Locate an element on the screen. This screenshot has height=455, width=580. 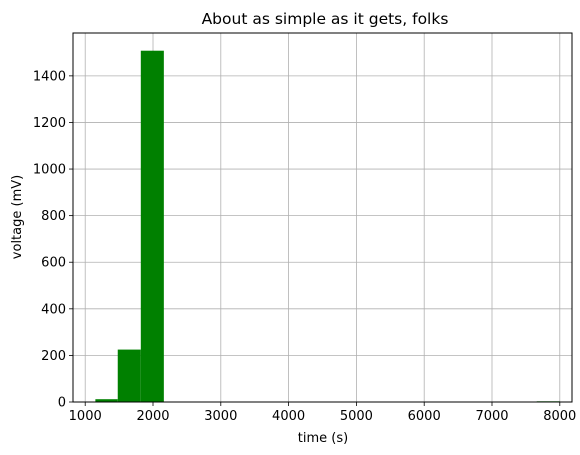
x-tick-label: 8000 is located at coordinates (559, 416).